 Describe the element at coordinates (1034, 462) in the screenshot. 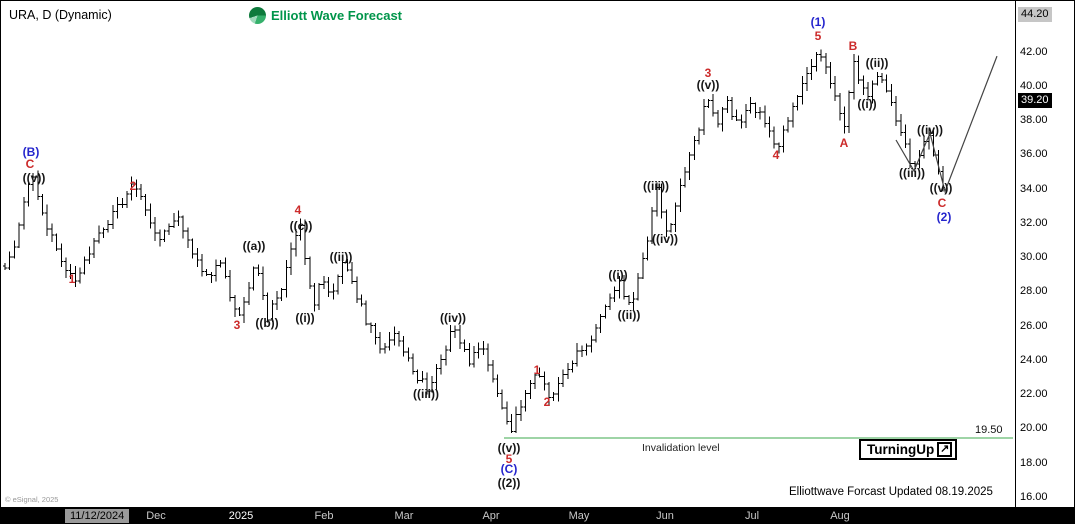

I see `price-tick-label: 18.00` at that location.